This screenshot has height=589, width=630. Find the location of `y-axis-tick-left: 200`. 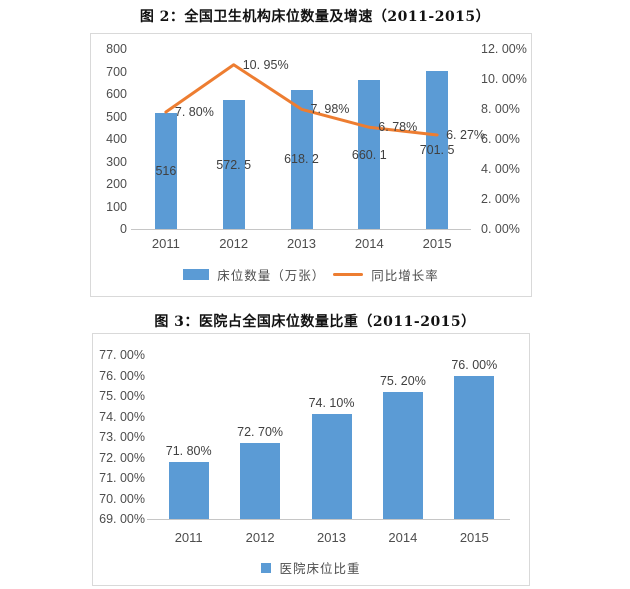

y-axis-tick-left: 200 is located at coordinates (116, 184).